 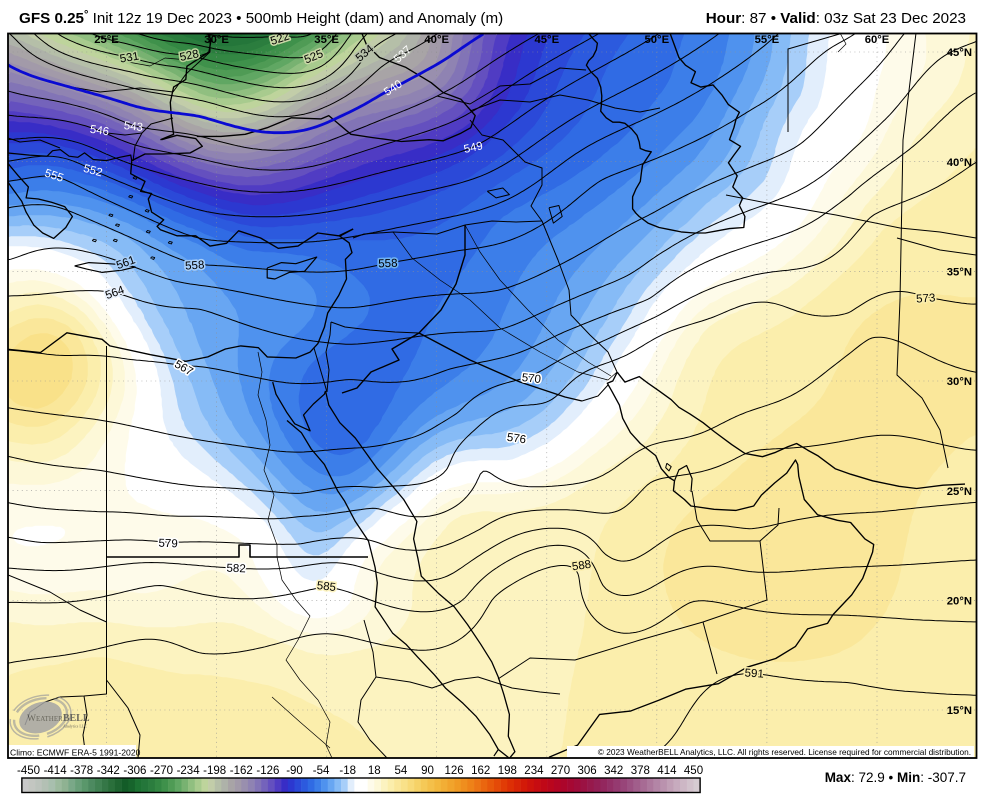 What do you see at coordinates (214, 771) in the screenshot?
I see `svg-text: -198` at bounding box center [214, 771].